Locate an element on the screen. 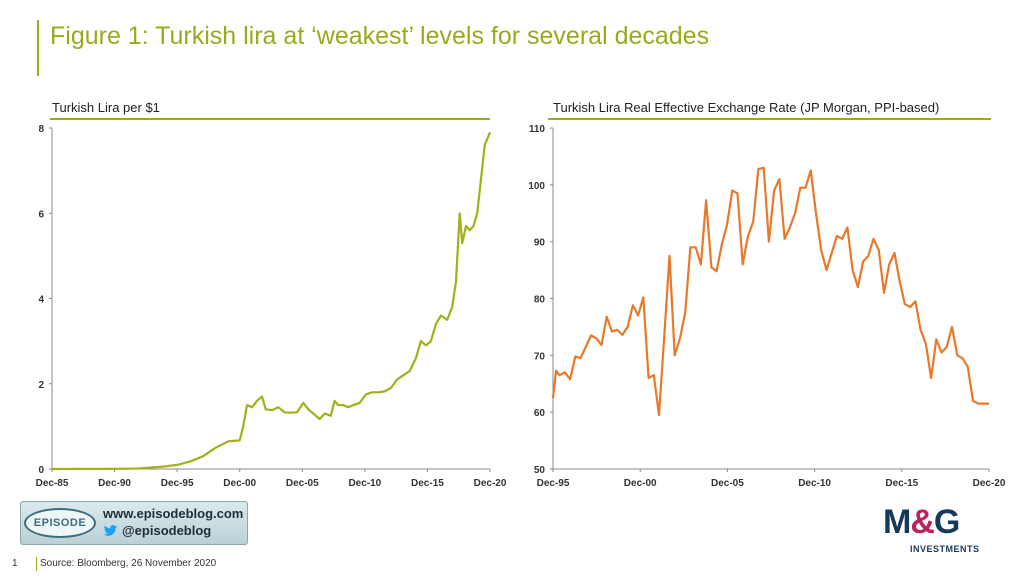  mg-investments-logo: M&G INVESTMENTS is located at coordinates (937, 530).